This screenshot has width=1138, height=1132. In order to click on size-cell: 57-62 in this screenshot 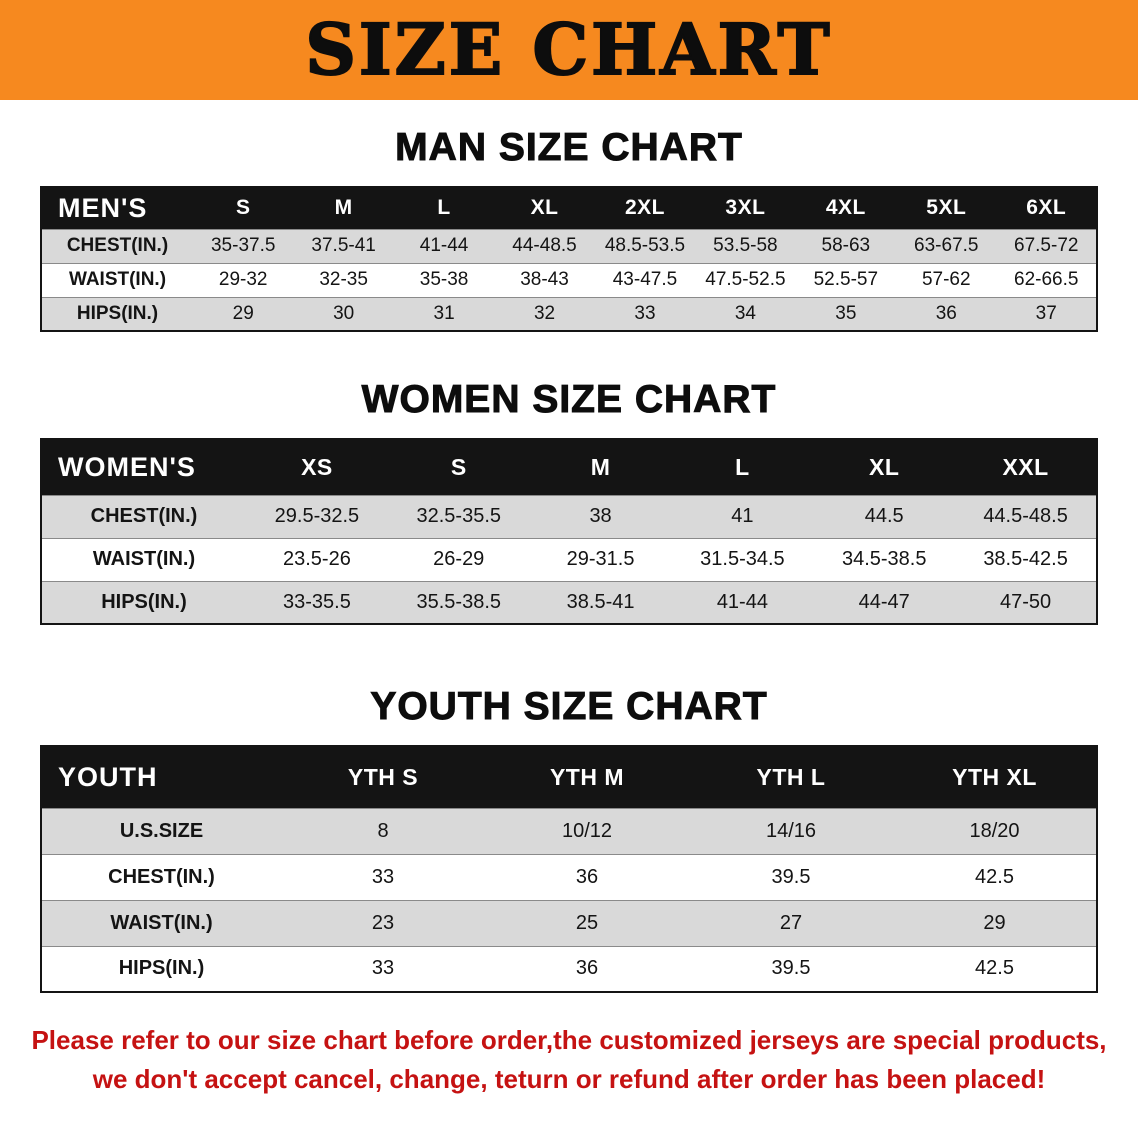, I will do `click(946, 279)`.